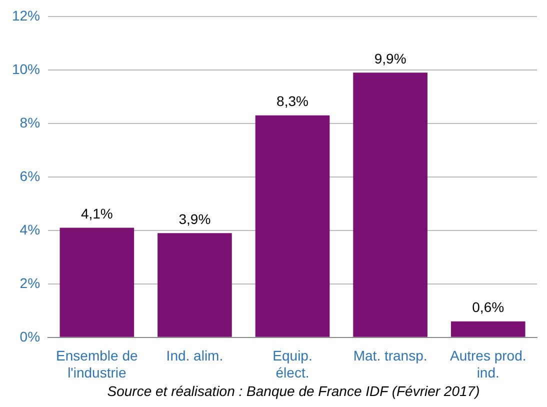 The width and height of the screenshot is (547, 407). Describe the element at coordinates (30, 122) in the screenshot. I see `y-tick-label: 8%` at that location.